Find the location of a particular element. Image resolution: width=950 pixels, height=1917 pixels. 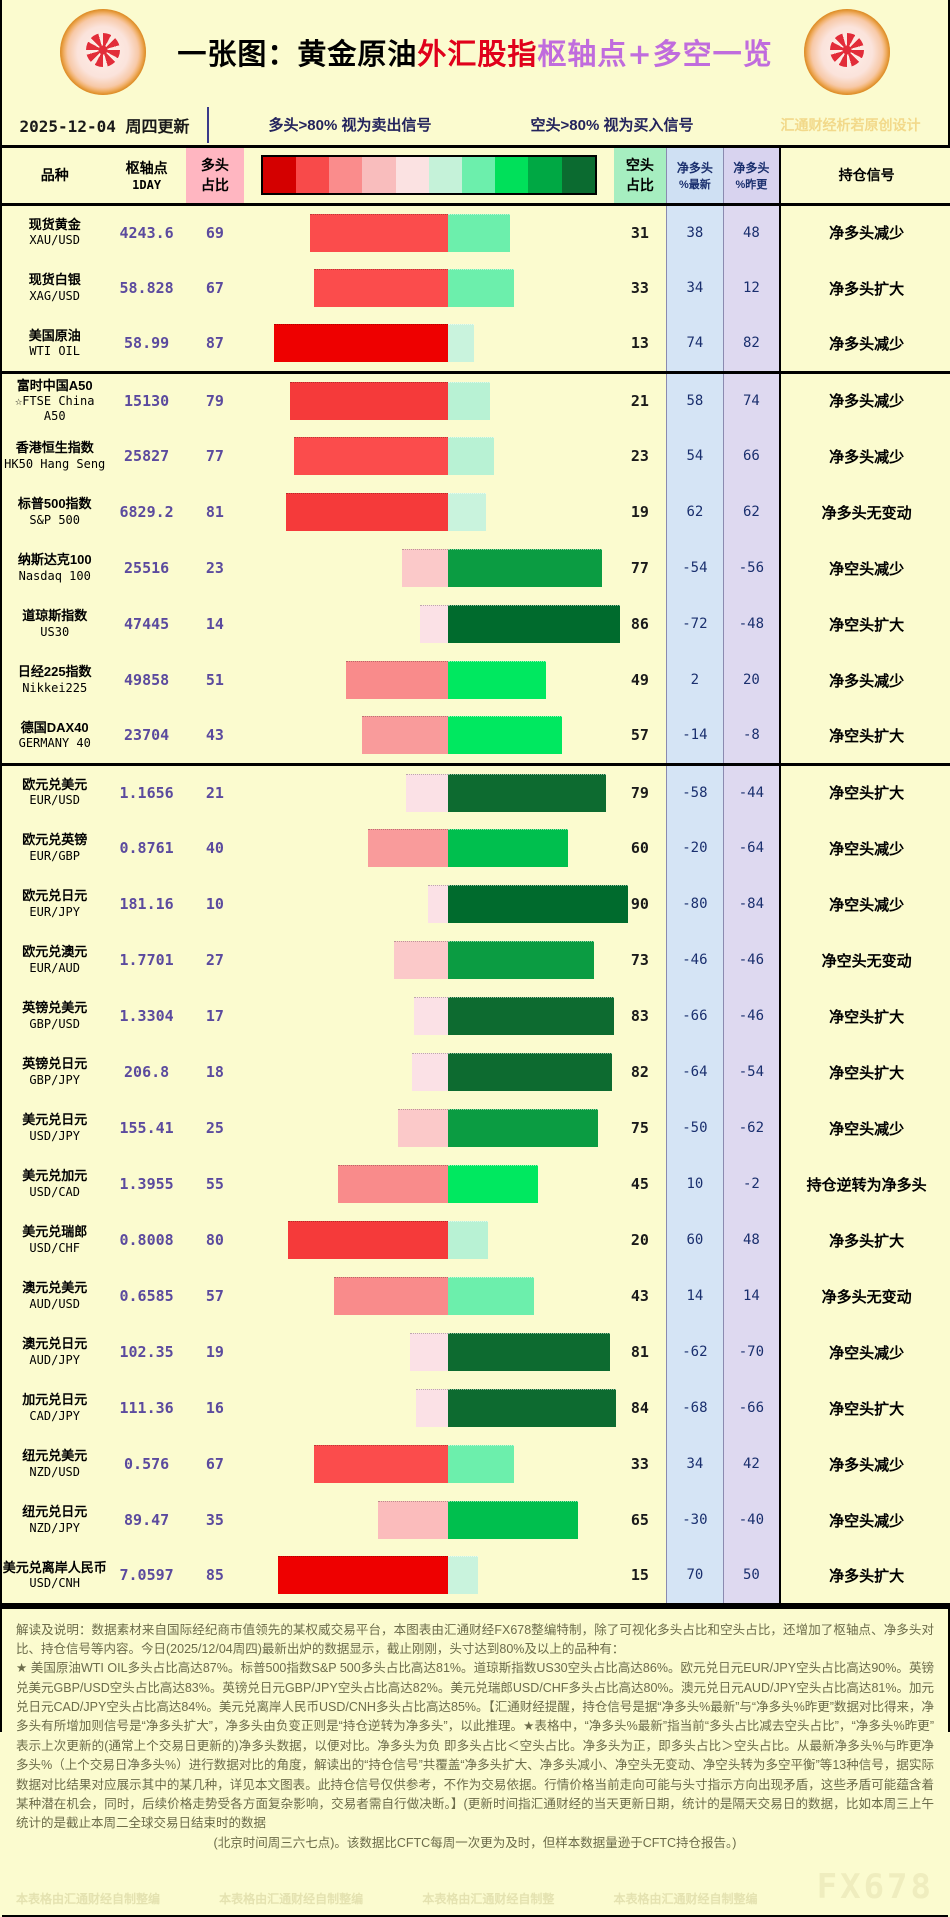

instrument-name-en: XAU/USD is located at coordinates (54, 240).